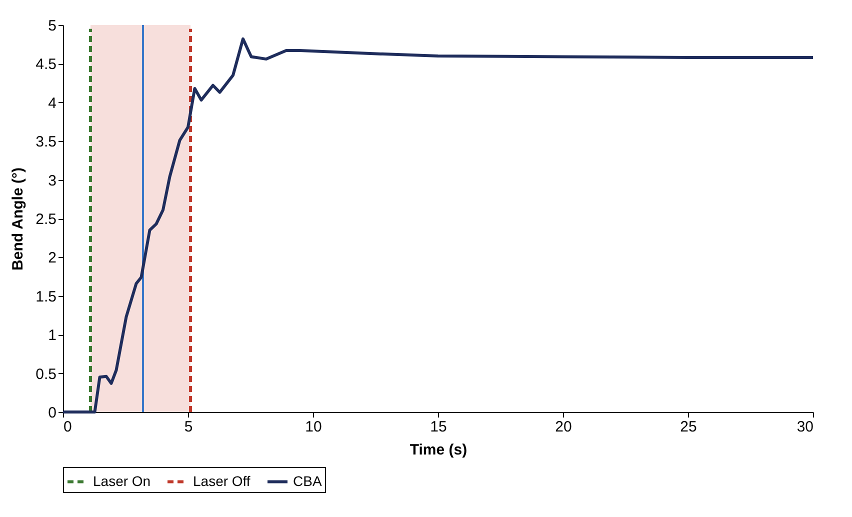 The width and height of the screenshot is (852, 517). I want to click on x-tick-label: 15, so click(438, 427).